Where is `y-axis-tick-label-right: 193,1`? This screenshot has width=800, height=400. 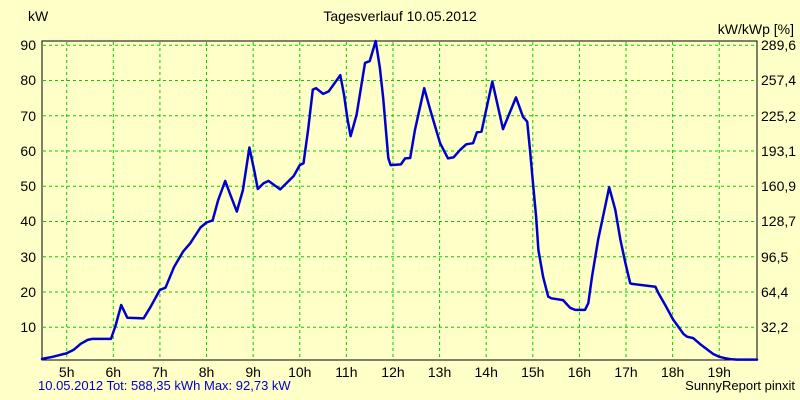 y-axis-tick-label-right: 193,1 is located at coordinates (779, 150).